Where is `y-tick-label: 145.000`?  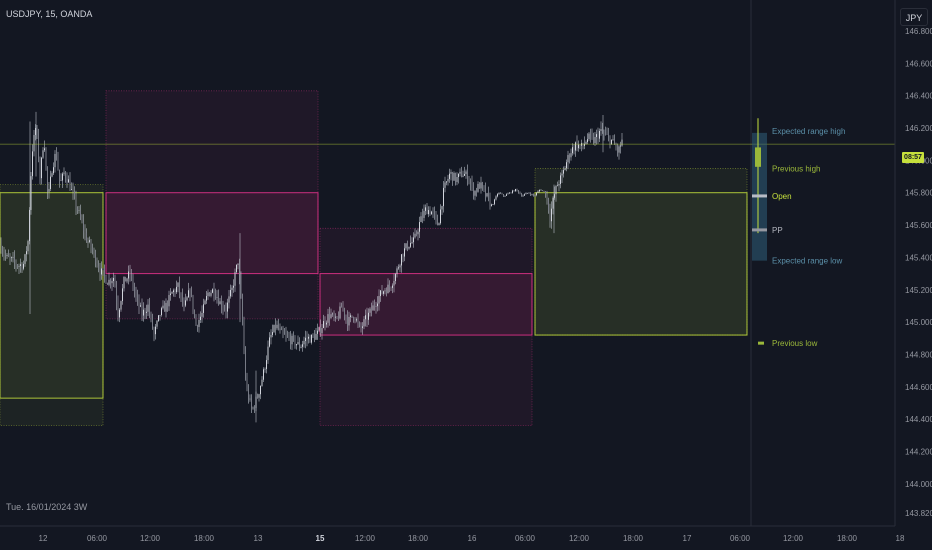 y-tick-label: 145.000 is located at coordinates (918, 322).